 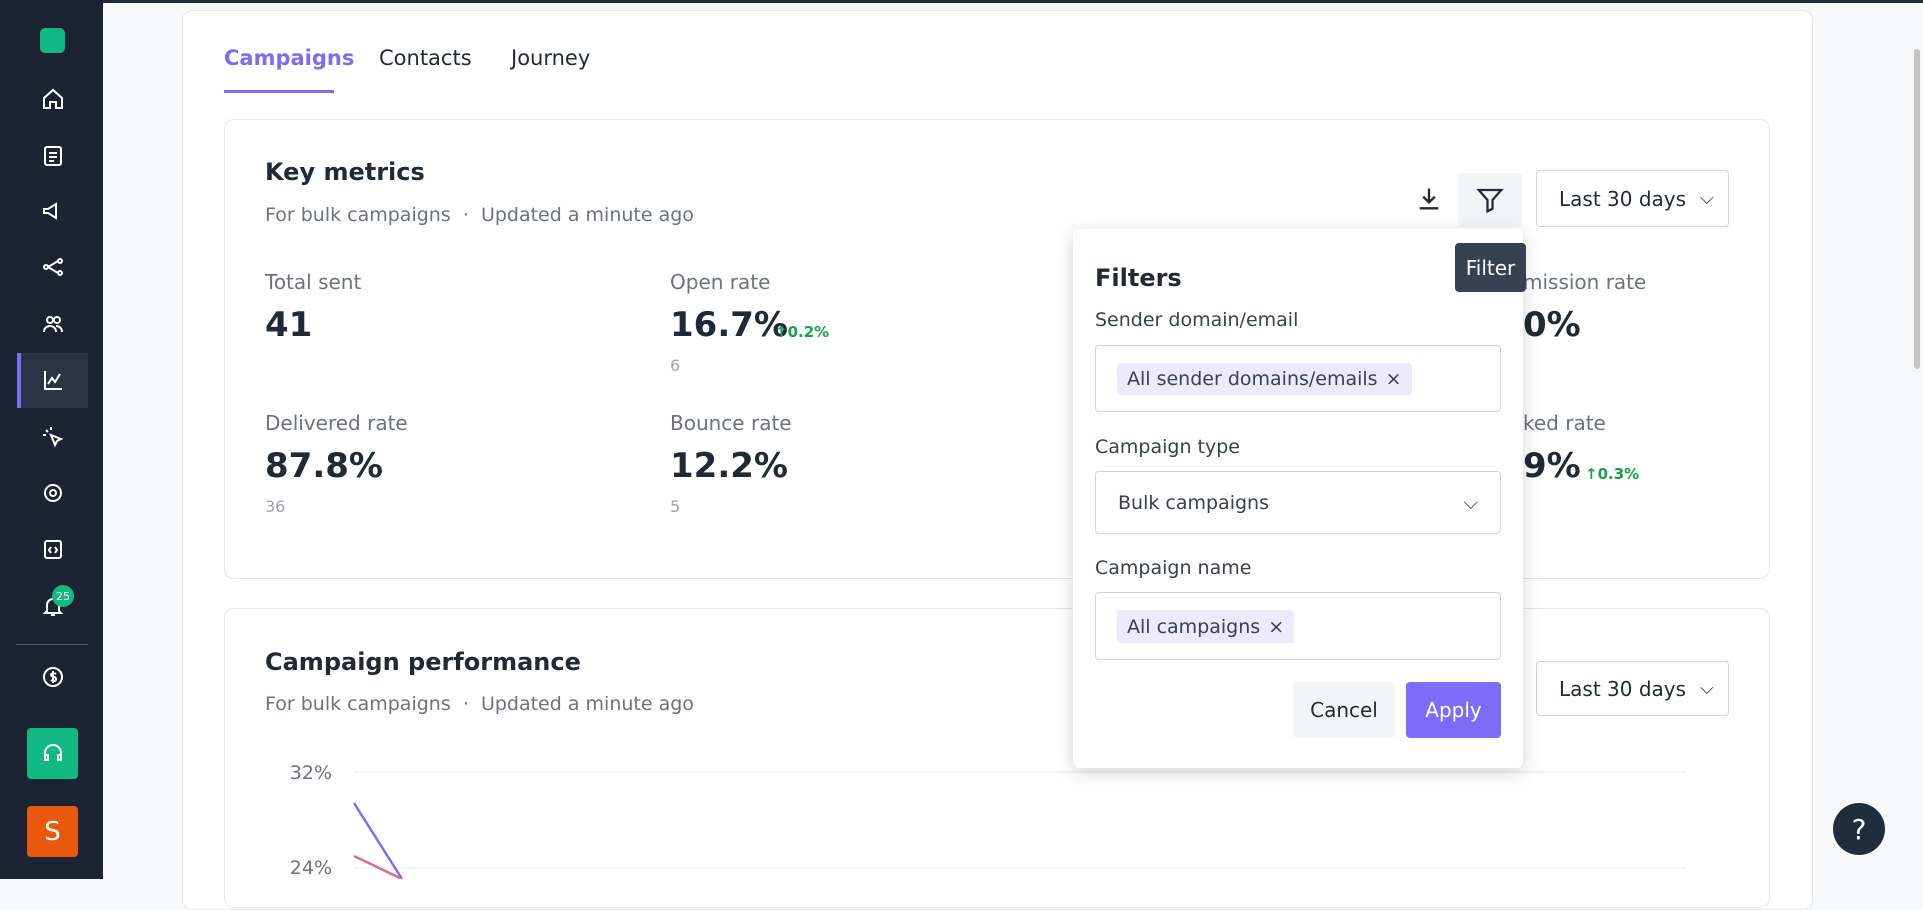 I want to click on metric-value: 16.7%, so click(x=729, y=325).